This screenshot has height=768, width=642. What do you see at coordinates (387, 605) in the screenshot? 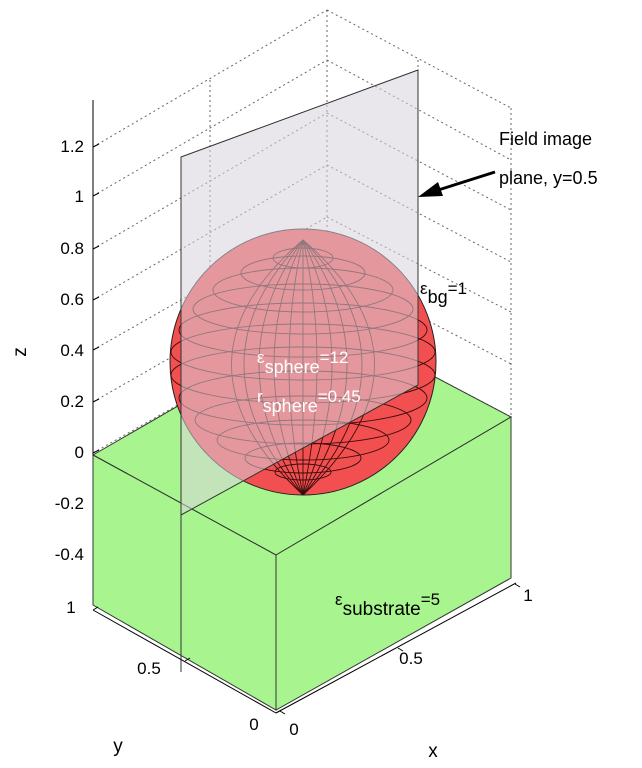
I see `eps-substrate-label: εsubstrate=5` at bounding box center [387, 605].